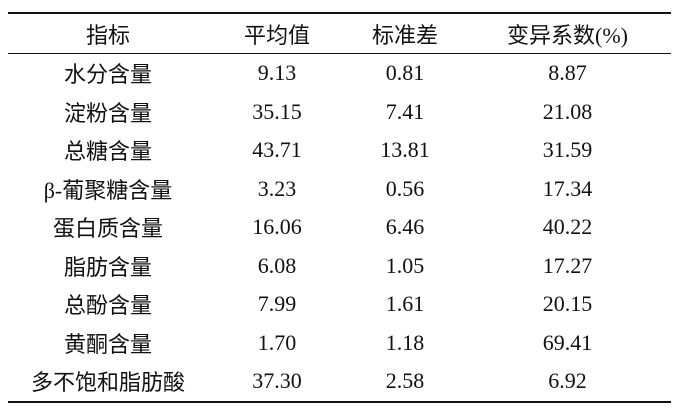 The height and width of the screenshot is (408, 679). I want to click on value-cell: 16.06, so click(277, 227).